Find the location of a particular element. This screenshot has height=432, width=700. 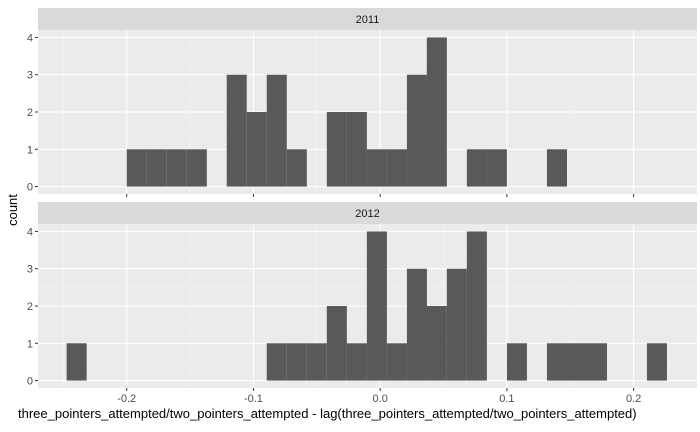

x-tick-label: 0.2 is located at coordinates (633, 399).